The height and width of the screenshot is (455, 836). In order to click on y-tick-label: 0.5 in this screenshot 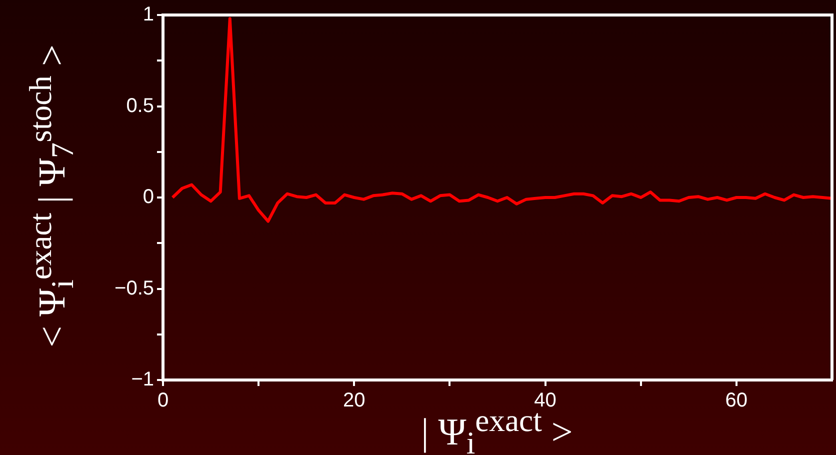, I will do `click(140, 105)`.